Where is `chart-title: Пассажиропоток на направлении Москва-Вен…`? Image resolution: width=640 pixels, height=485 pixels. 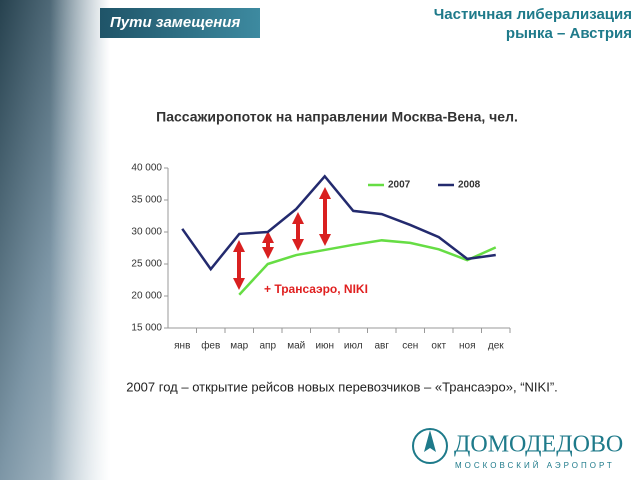
chart-title: Пассажиропоток на направлении Москва-Вен… is located at coordinates (337, 117).